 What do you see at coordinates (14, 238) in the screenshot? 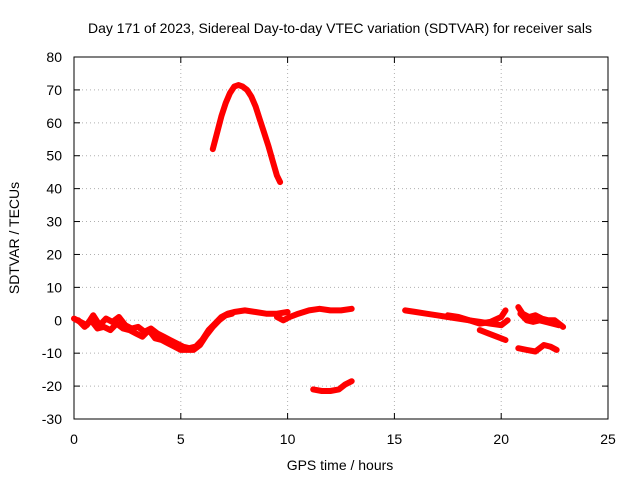
I see `y-axis-label: SDTVAR / TECUs` at bounding box center [14, 238].